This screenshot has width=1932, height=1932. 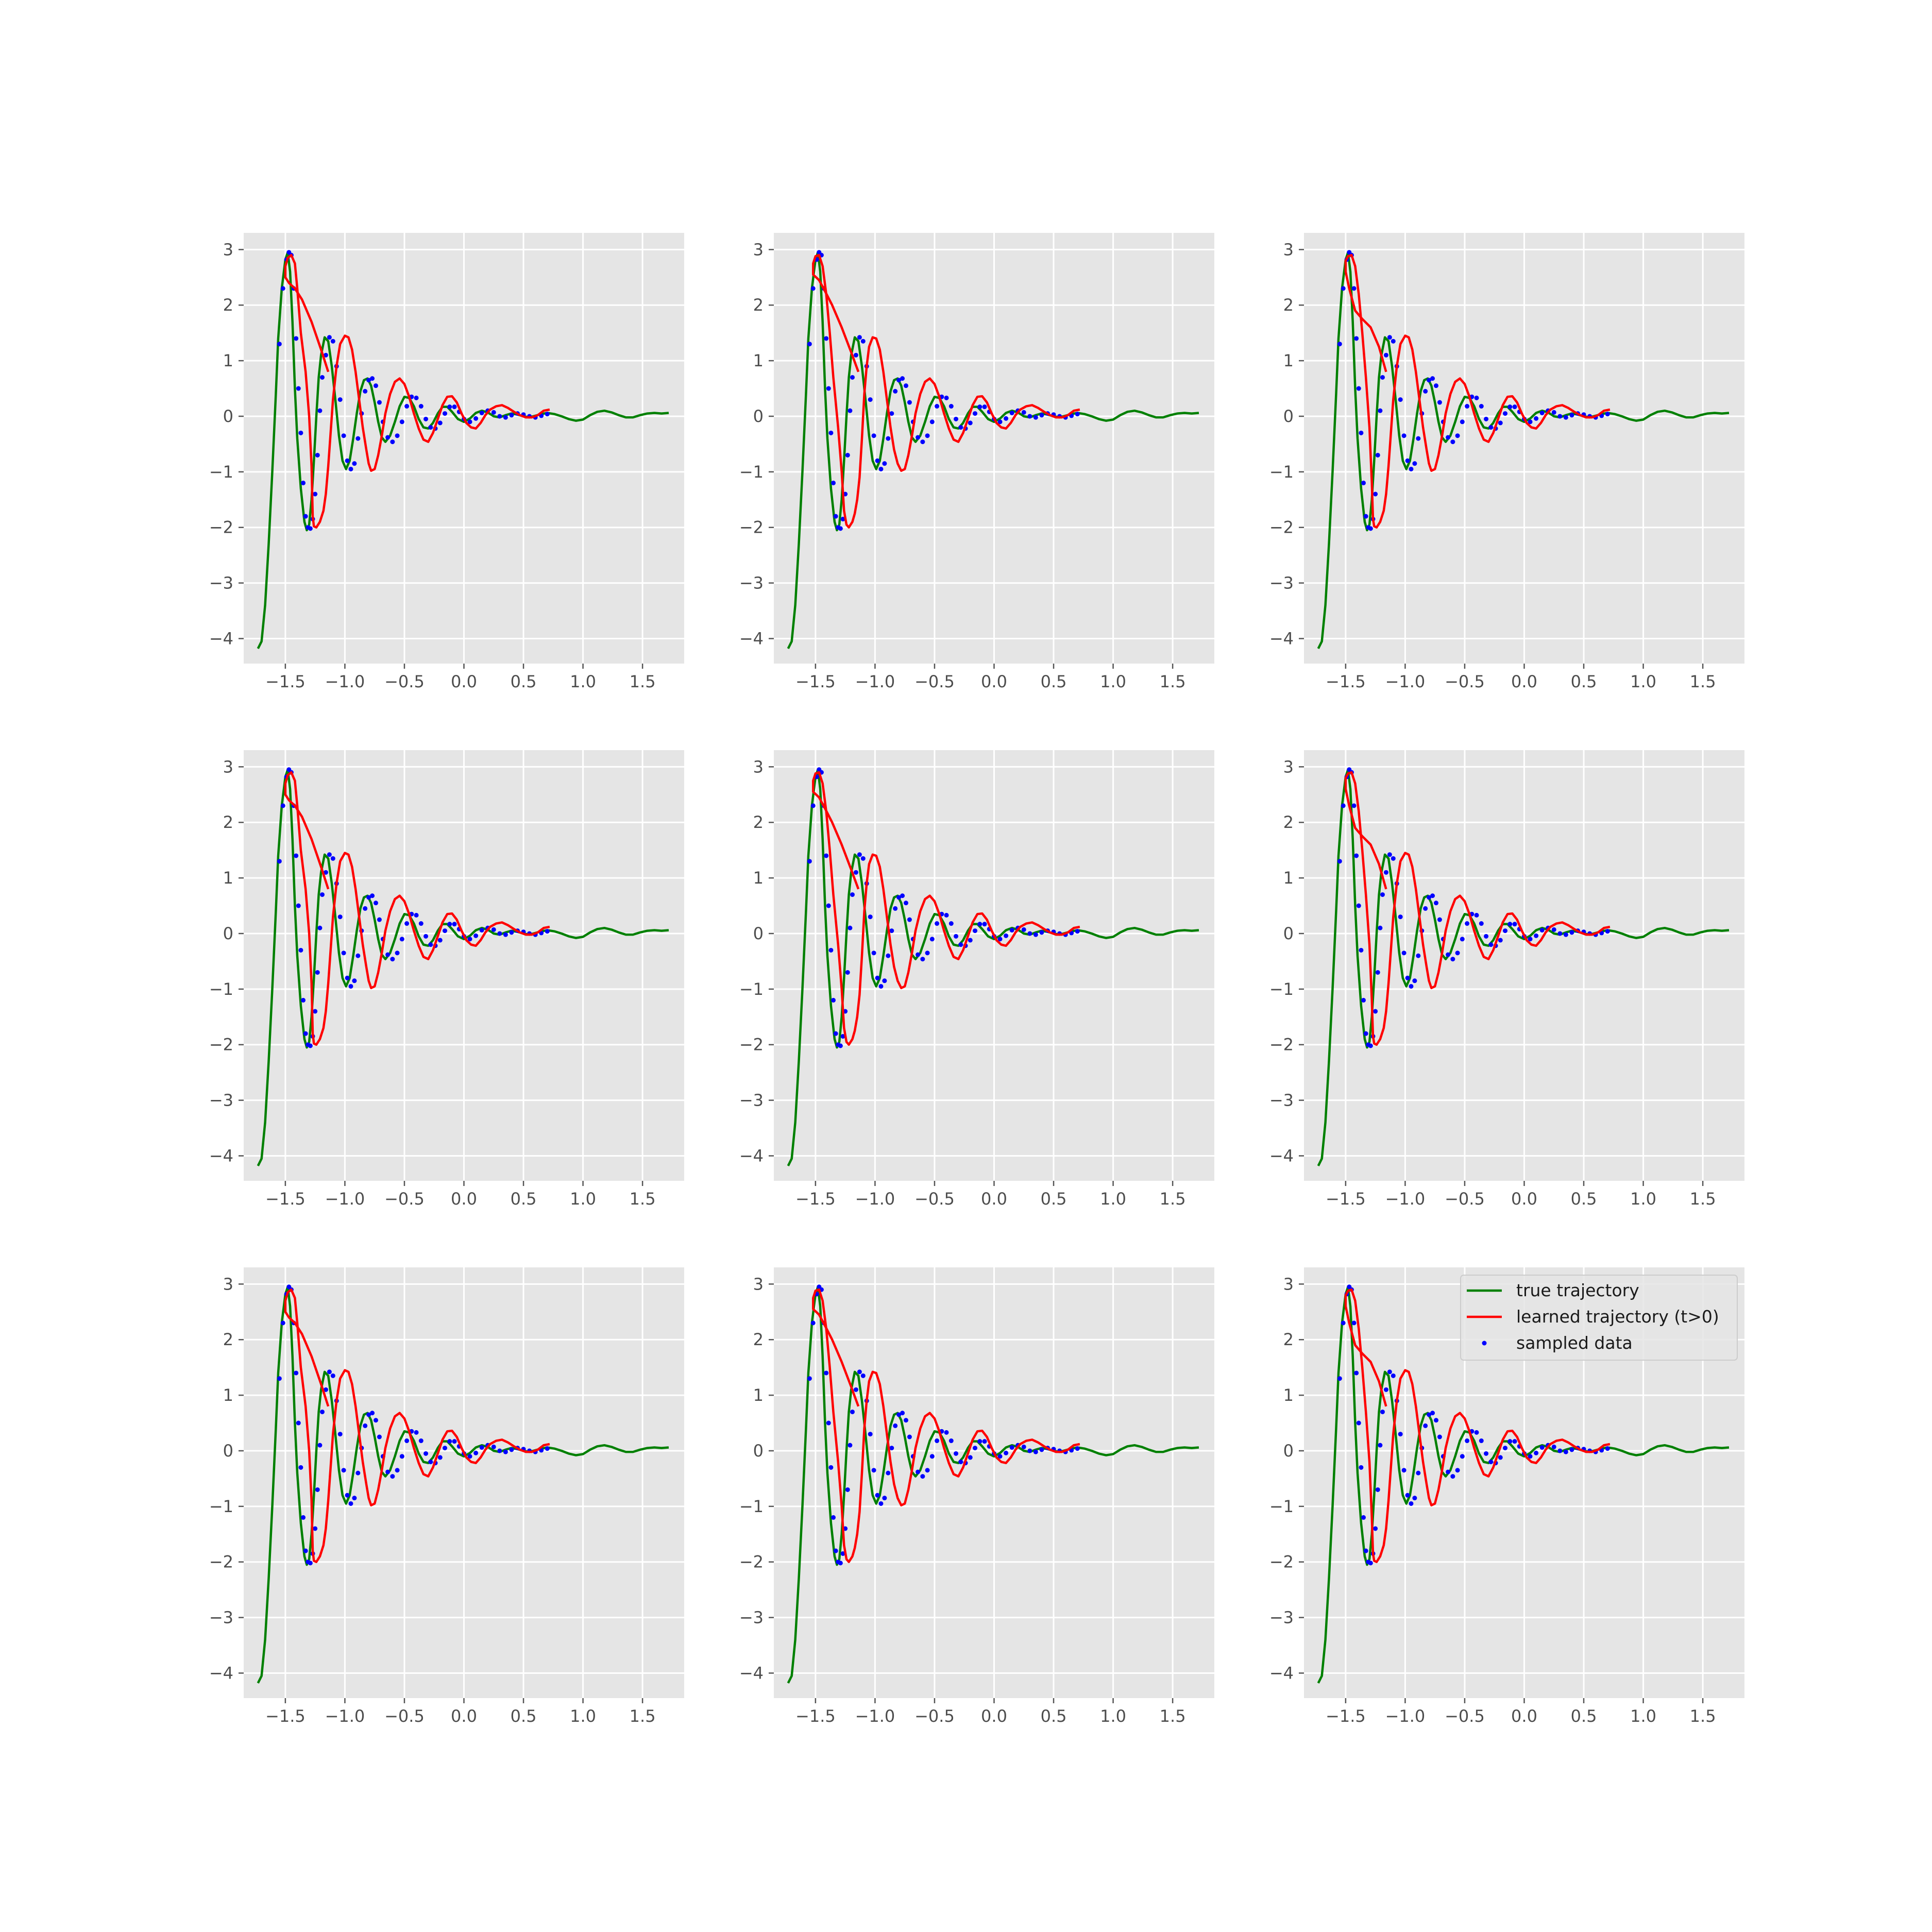 I want to click on x-tick-label: −1.0, so click(x=345, y=1716).